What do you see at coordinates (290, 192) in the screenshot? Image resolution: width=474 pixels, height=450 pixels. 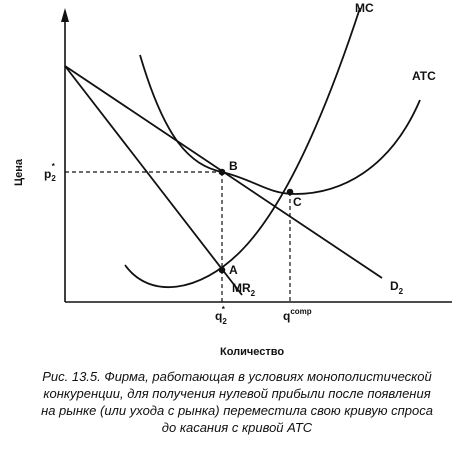 I see `point-c-marker` at bounding box center [290, 192].